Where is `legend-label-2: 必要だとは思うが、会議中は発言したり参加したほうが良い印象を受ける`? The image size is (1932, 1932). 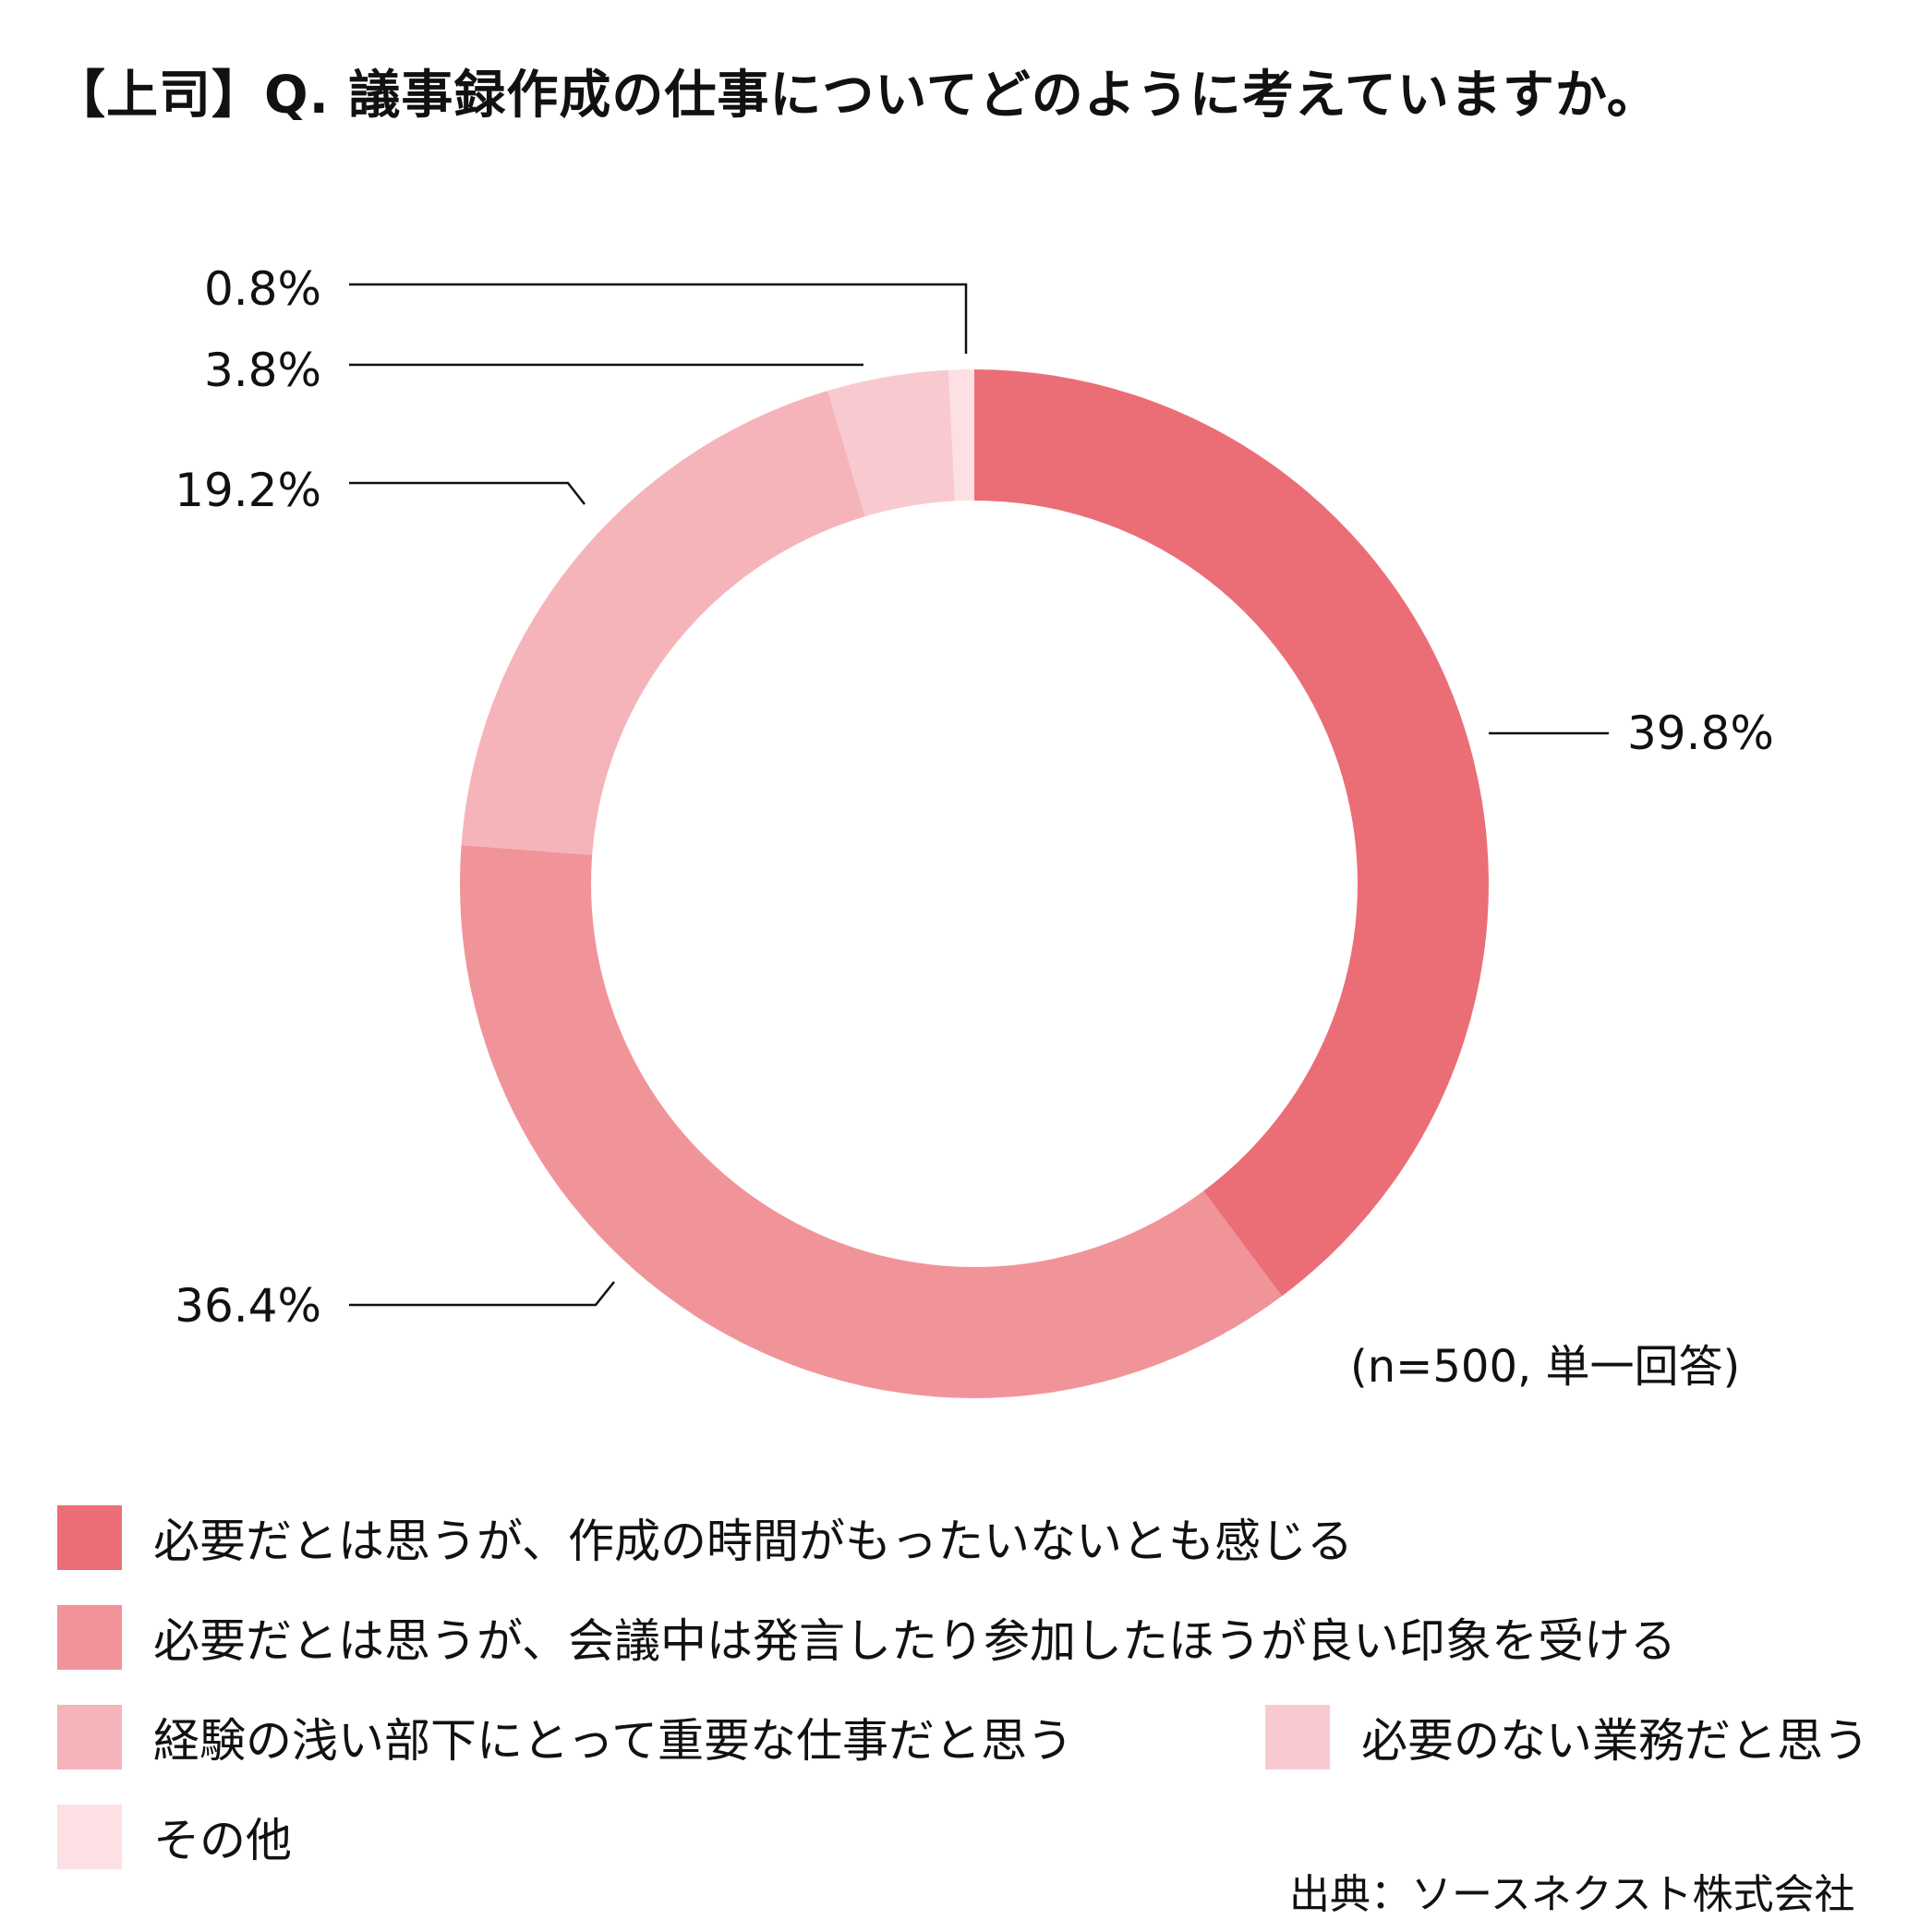 legend-label-2: 必要だとは思うが、会議中は発言したり参加したほうが良い印象を受ける is located at coordinates (915, 1641).